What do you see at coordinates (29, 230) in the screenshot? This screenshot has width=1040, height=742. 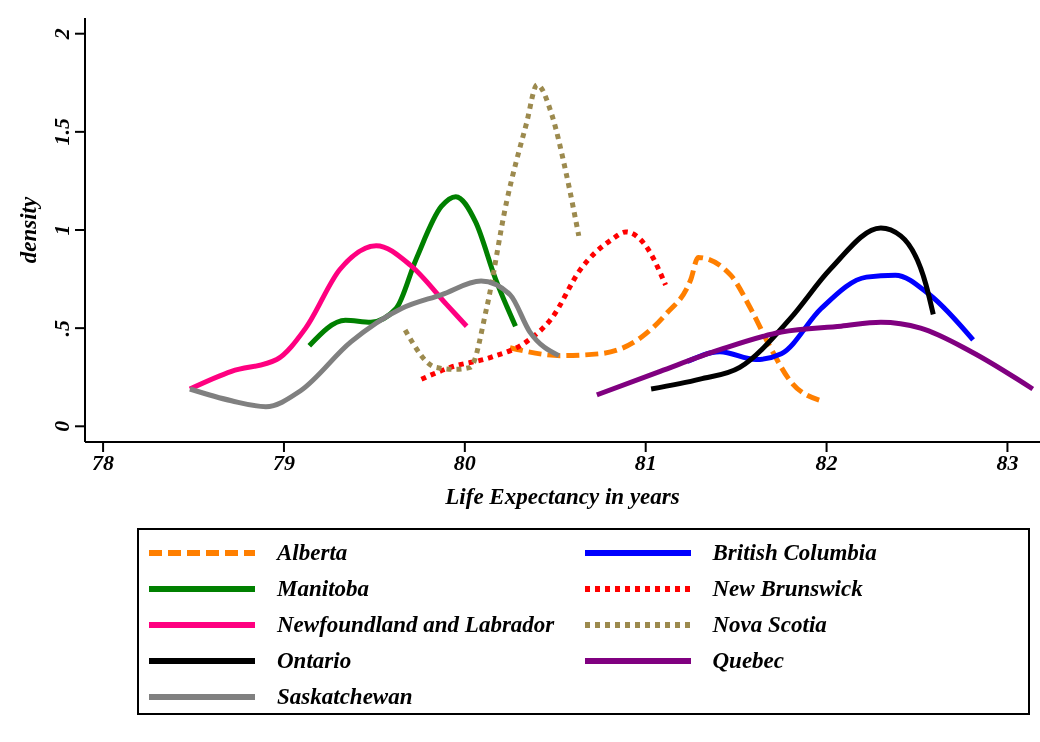 I see `y-axis-title: density` at bounding box center [29, 230].